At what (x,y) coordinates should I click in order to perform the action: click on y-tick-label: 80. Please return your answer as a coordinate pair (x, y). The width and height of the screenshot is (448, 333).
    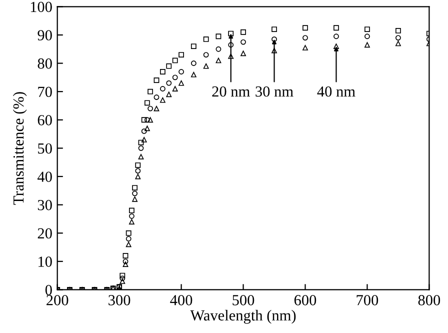
    Looking at the image, I should click on (45, 63).